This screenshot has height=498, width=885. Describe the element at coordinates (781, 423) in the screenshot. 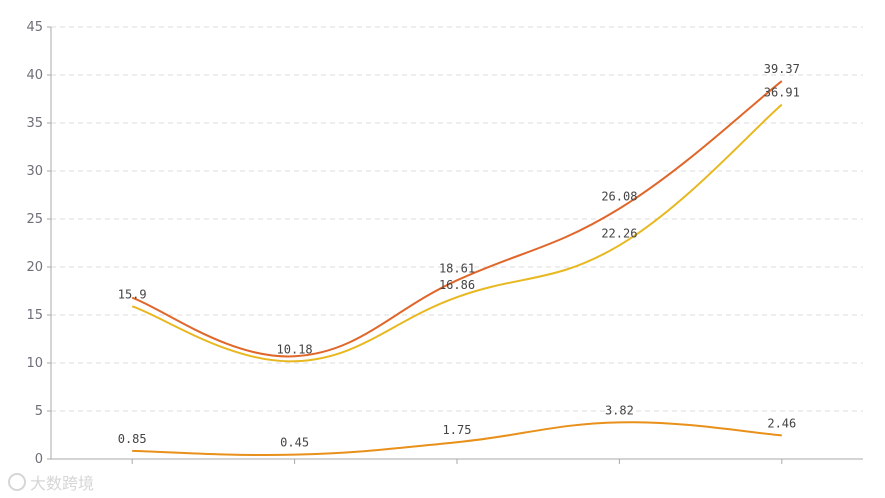

I see `data-label: 2.46` at that location.